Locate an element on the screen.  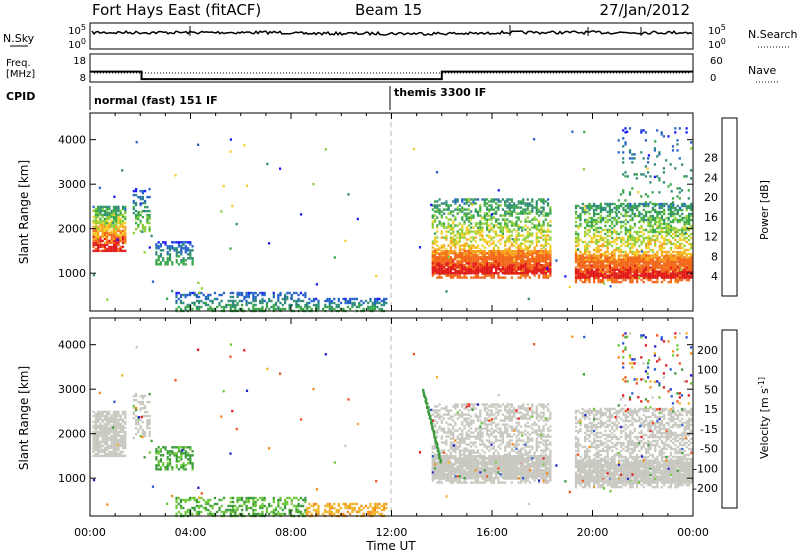
y-tick-label: 1000 is located at coordinates (72, 273).